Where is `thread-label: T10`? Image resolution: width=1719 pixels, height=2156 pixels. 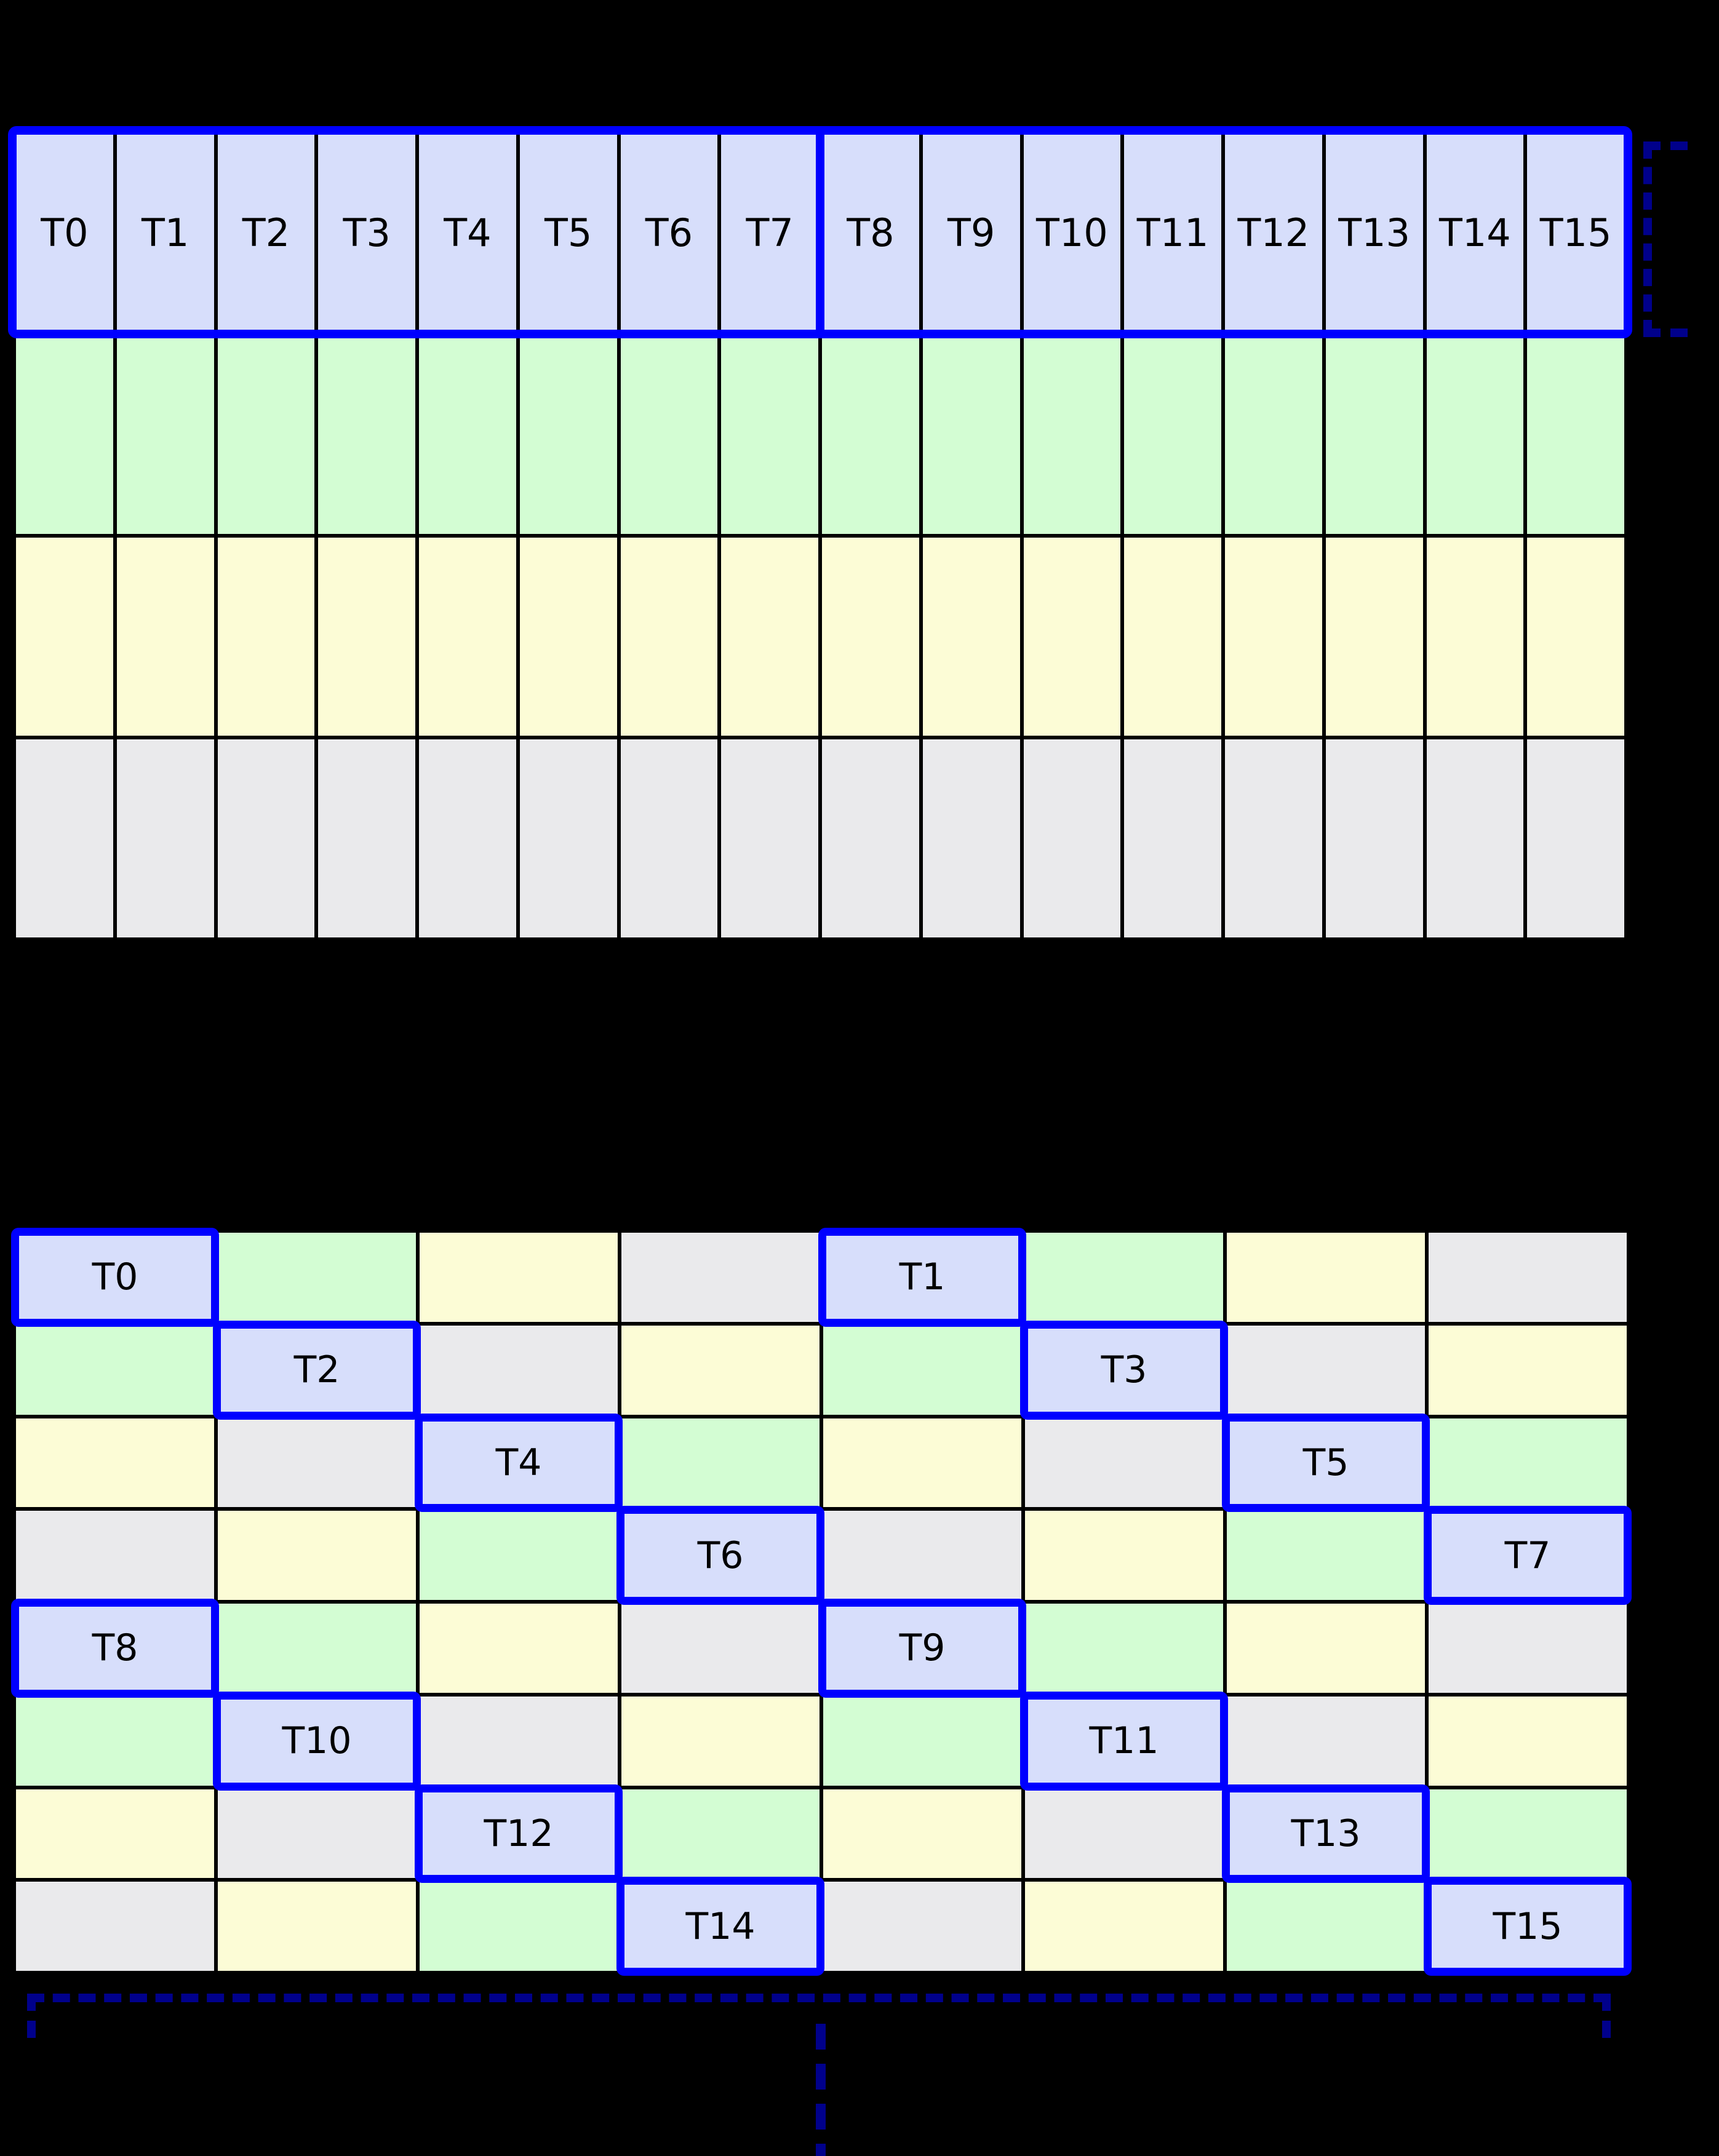 thread-label: T10 is located at coordinates (1072, 232).